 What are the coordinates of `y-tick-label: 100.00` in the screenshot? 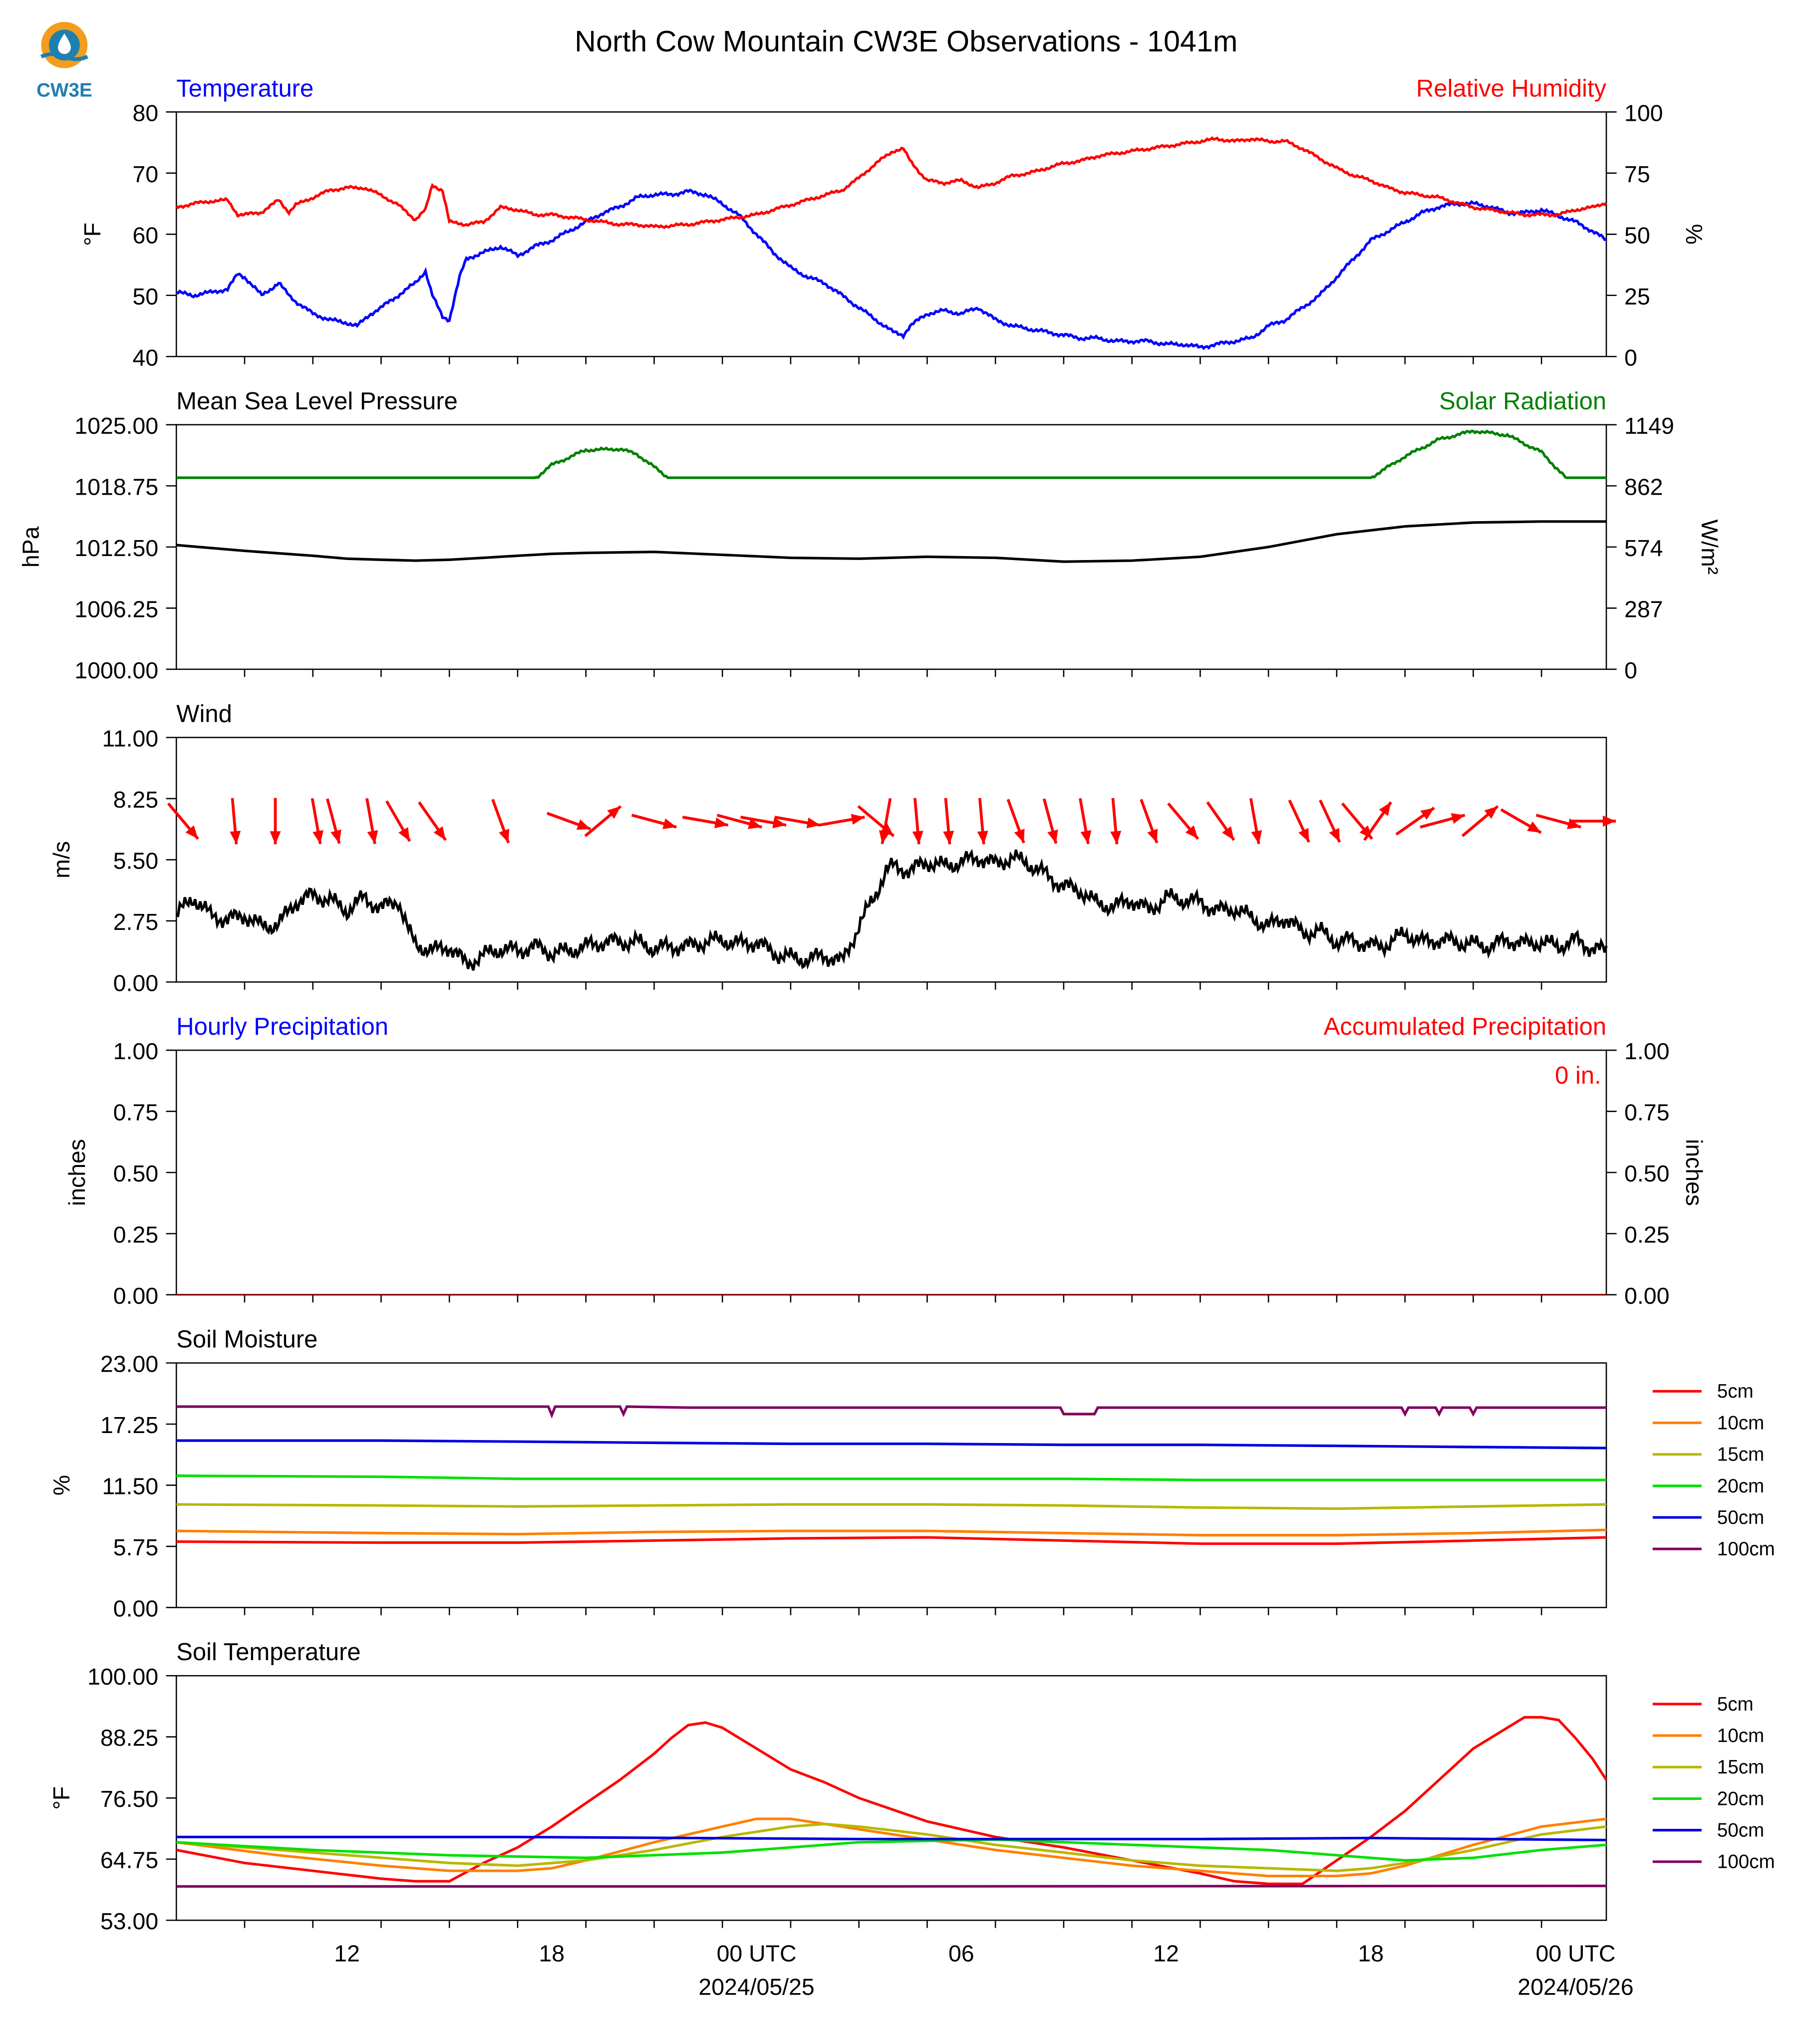 It's located at (122, 1677).